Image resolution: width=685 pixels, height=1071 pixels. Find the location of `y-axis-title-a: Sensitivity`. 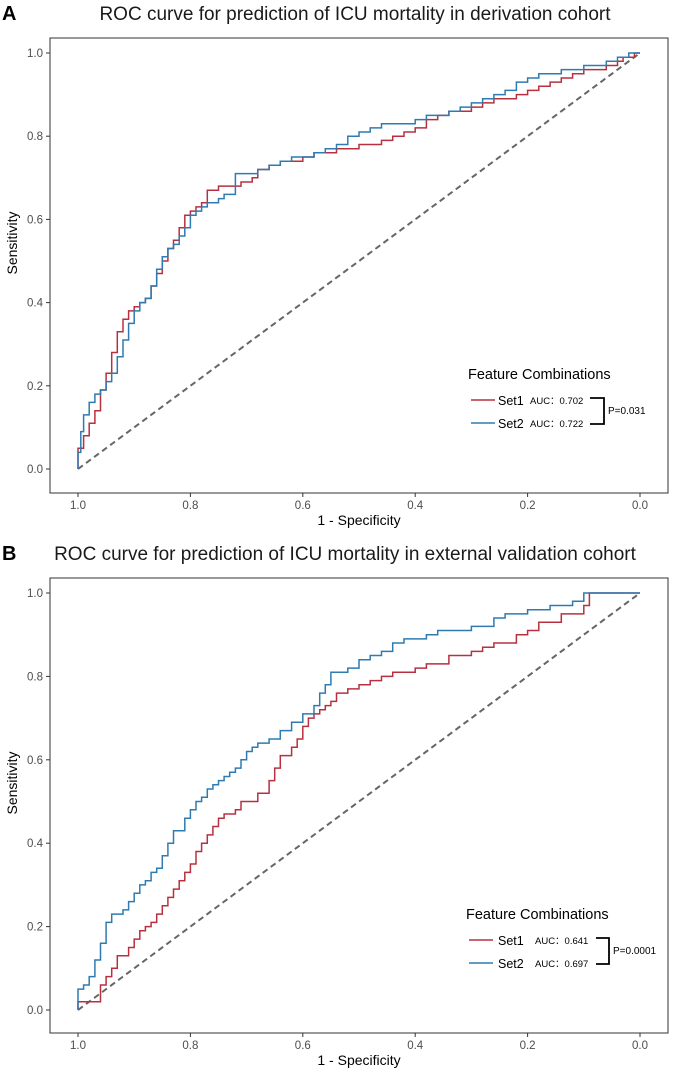

y-axis-title-a: Sensitivity is located at coordinates (12, 242).